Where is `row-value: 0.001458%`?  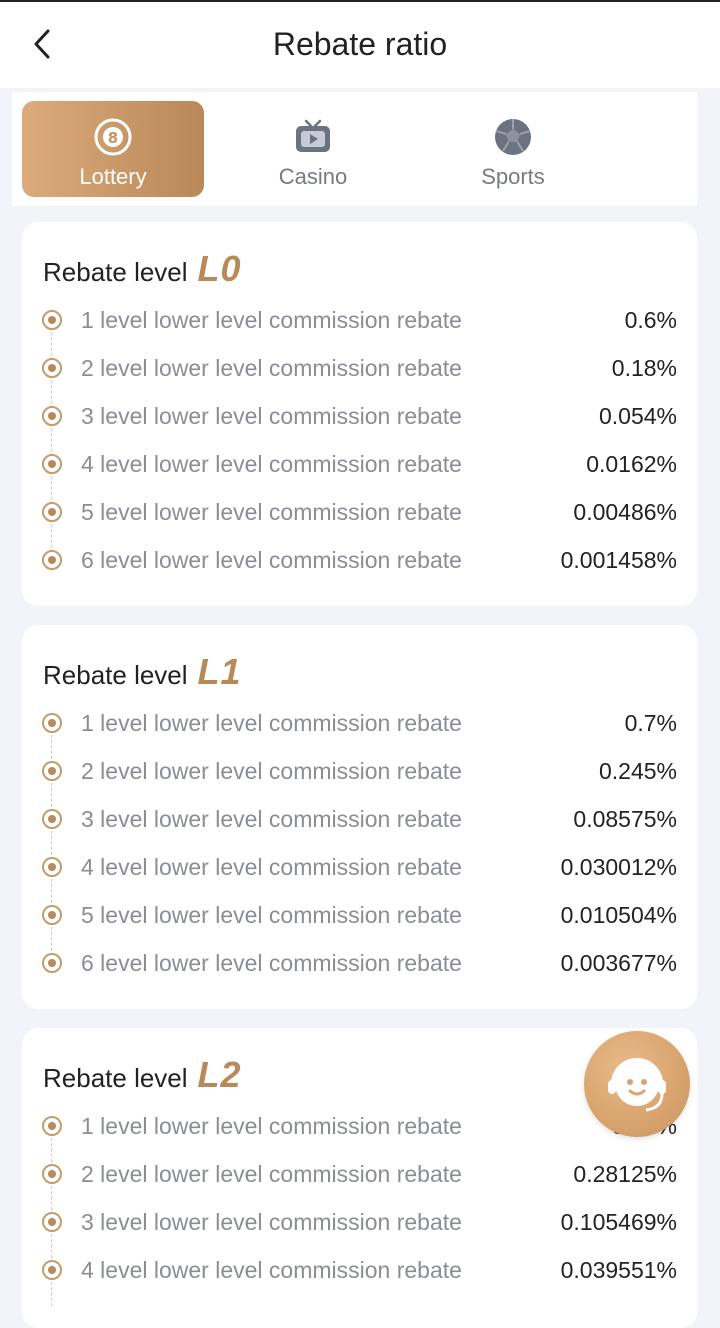
row-value: 0.001458% is located at coordinates (618, 559).